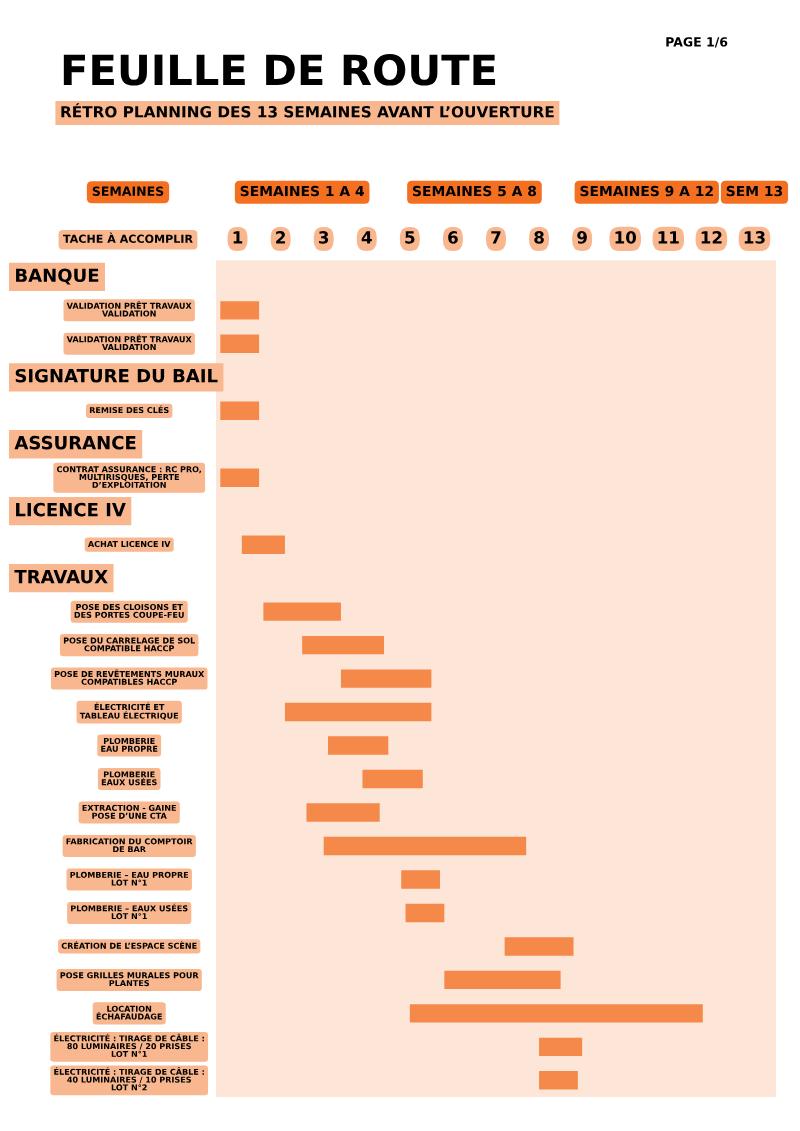  What do you see at coordinates (128, 191) in the screenshot?
I see `x2-axis-title: SEMAINES` at bounding box center [128, 191].